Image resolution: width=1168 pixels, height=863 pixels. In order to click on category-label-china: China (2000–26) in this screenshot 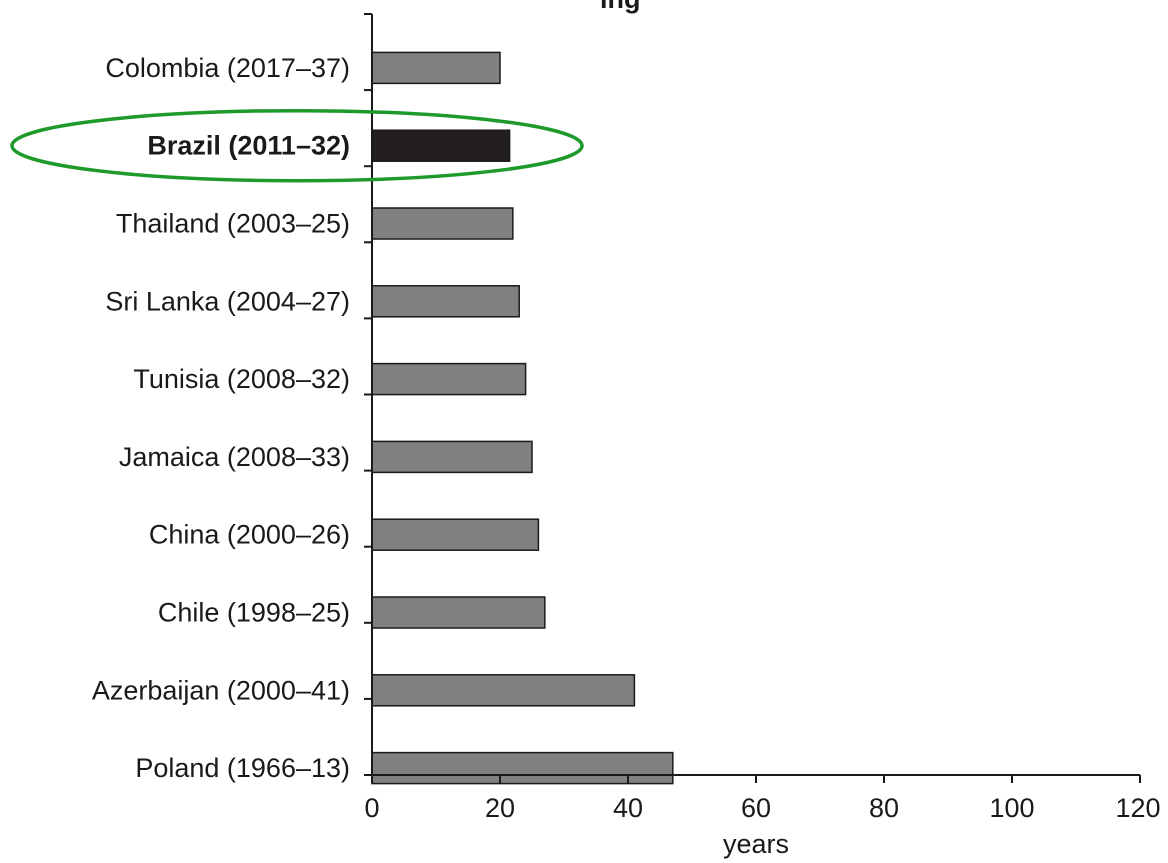, I will do `click(249, 535)`.